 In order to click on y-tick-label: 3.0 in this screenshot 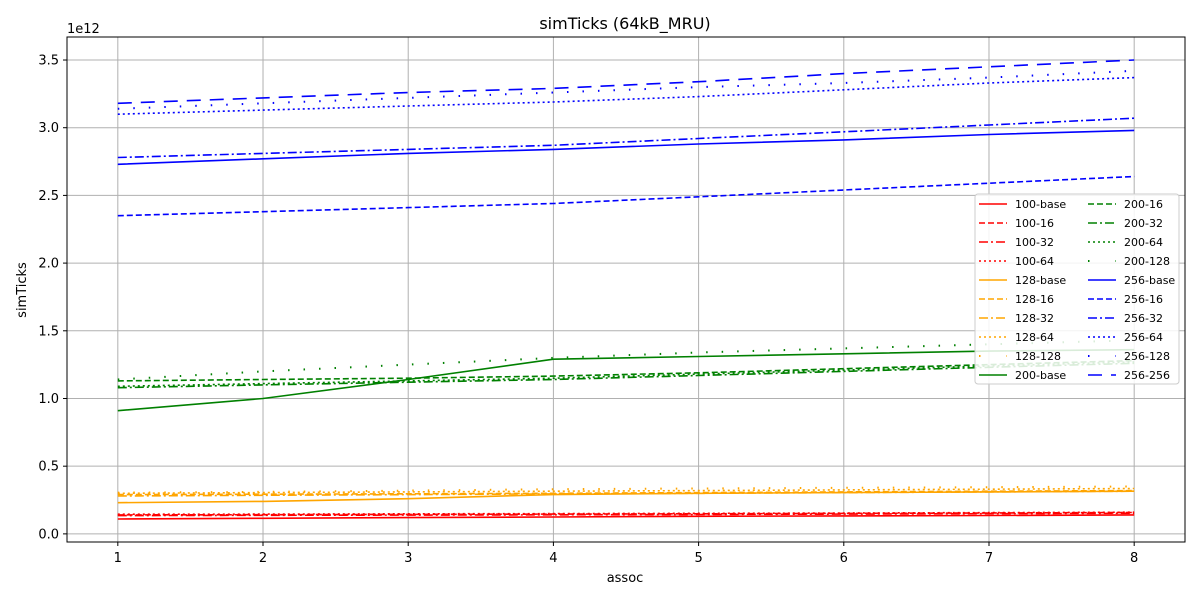, I will do `click(48, 128)`.